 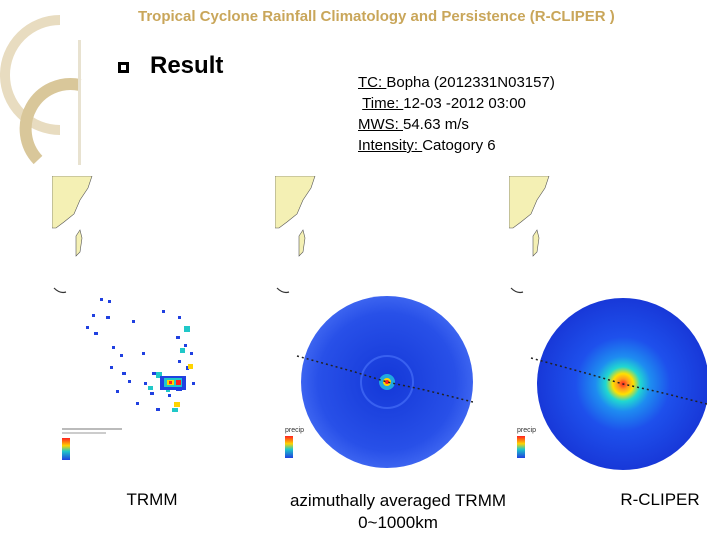 I want to click on intensity-label: Intensity:, so click(x=390, y=145).